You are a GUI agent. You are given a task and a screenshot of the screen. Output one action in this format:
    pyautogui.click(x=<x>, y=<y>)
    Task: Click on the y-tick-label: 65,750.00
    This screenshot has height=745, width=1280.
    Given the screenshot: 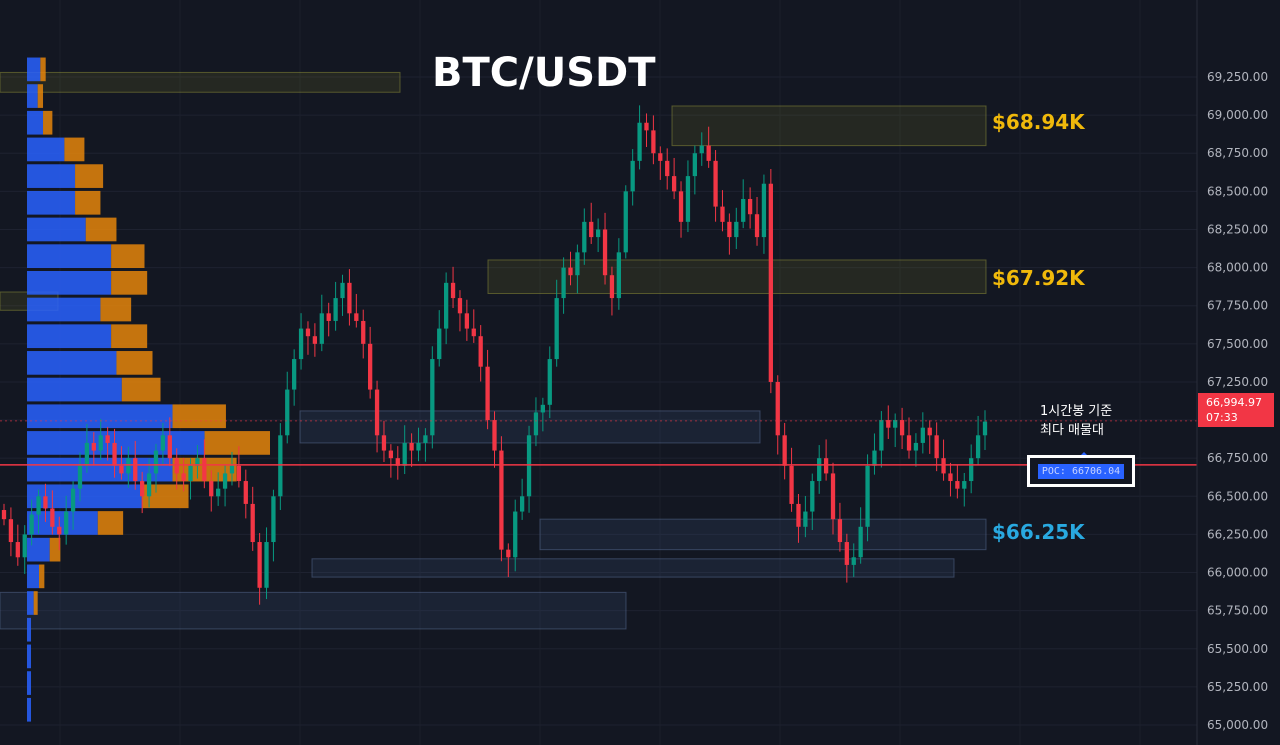 What is the action you would take?
    pyautogui.click(x=1237, y=611)
    